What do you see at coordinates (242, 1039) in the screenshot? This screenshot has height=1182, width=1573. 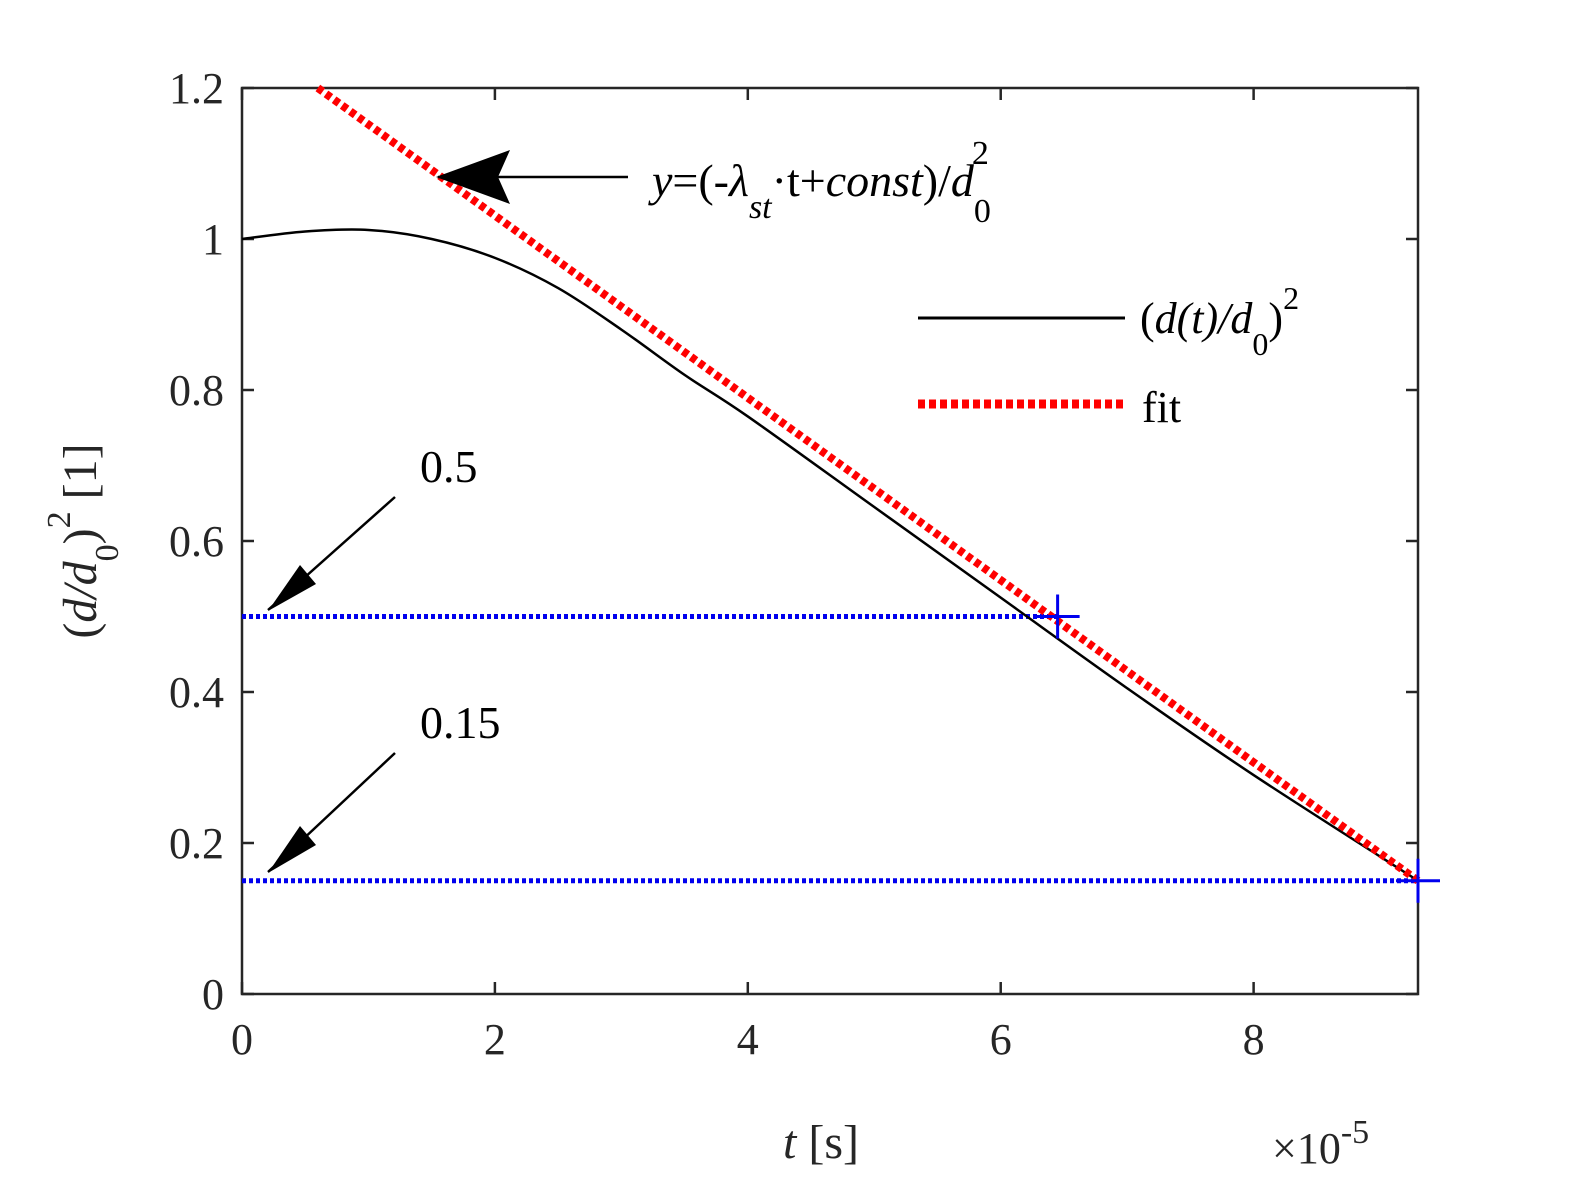 I see `x-tick-label: 0` at bounding box center [242, 1039].